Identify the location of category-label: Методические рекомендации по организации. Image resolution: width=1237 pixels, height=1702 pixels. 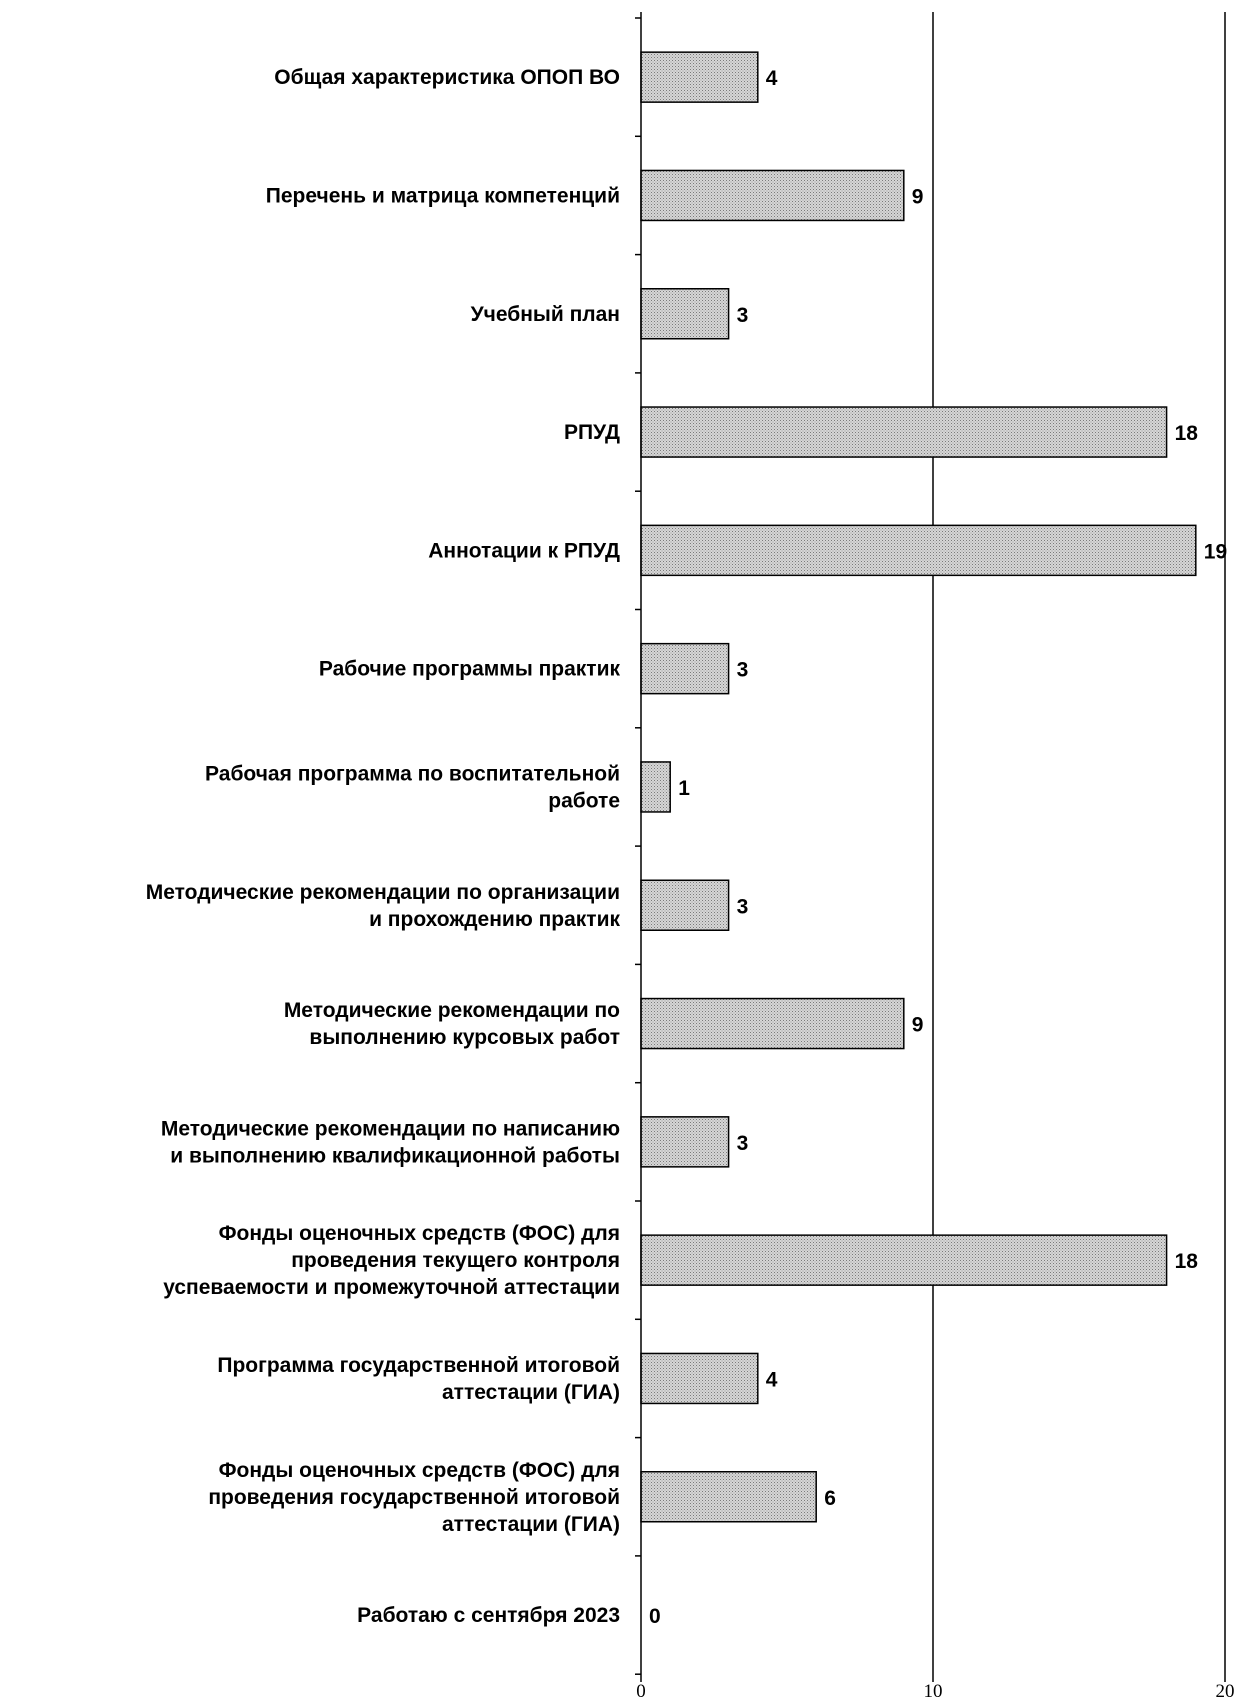
(383, 892).